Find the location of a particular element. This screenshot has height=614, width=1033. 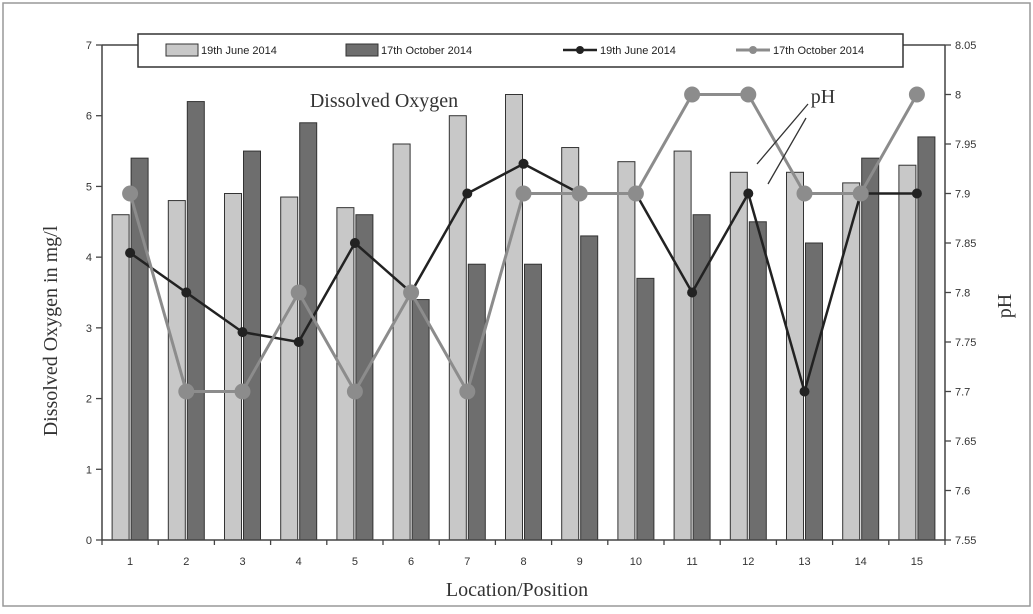

annotation-ph: pH is located at coordinates (823, 97).